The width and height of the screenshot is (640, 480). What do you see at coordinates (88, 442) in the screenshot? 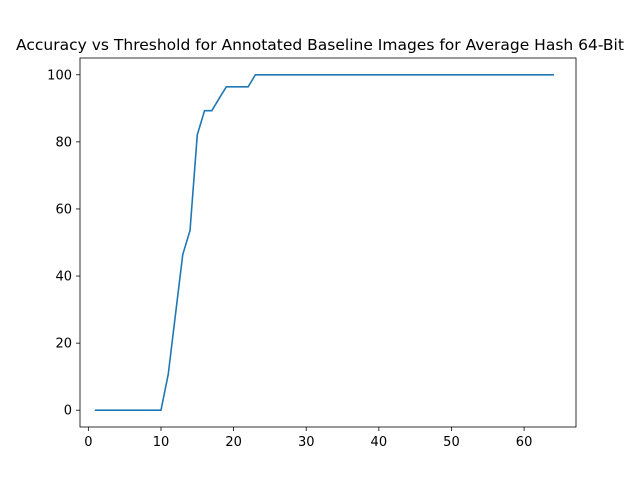
I see `x-tick-label: 0` at bounding box center [88, 442].